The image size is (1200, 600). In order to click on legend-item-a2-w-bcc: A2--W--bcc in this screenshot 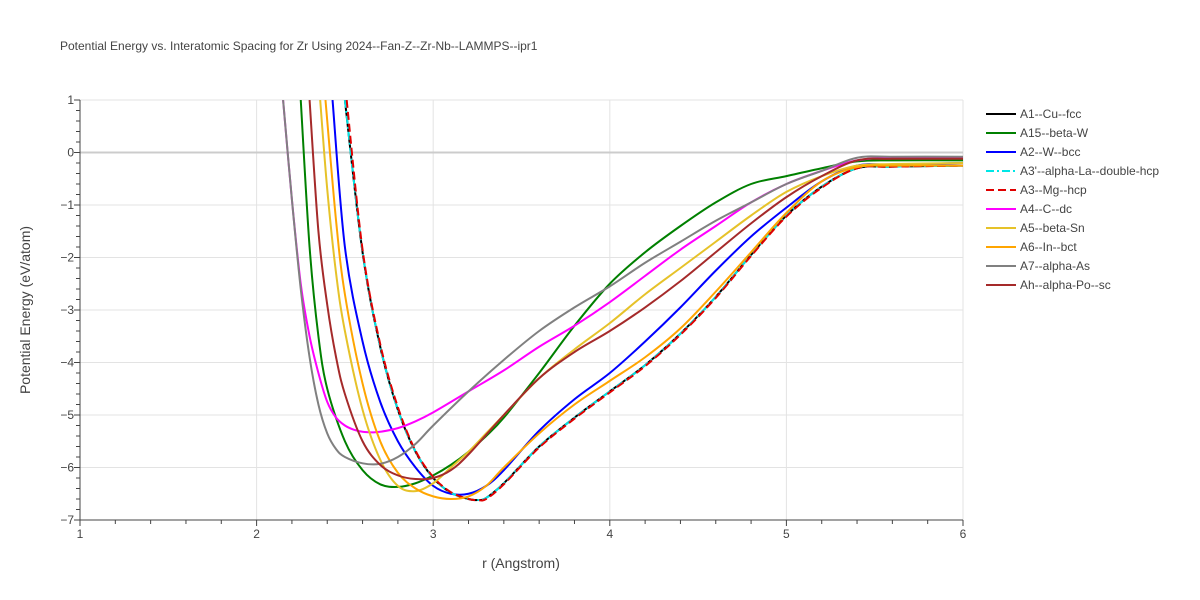, I will do `click(1033, 152)`.